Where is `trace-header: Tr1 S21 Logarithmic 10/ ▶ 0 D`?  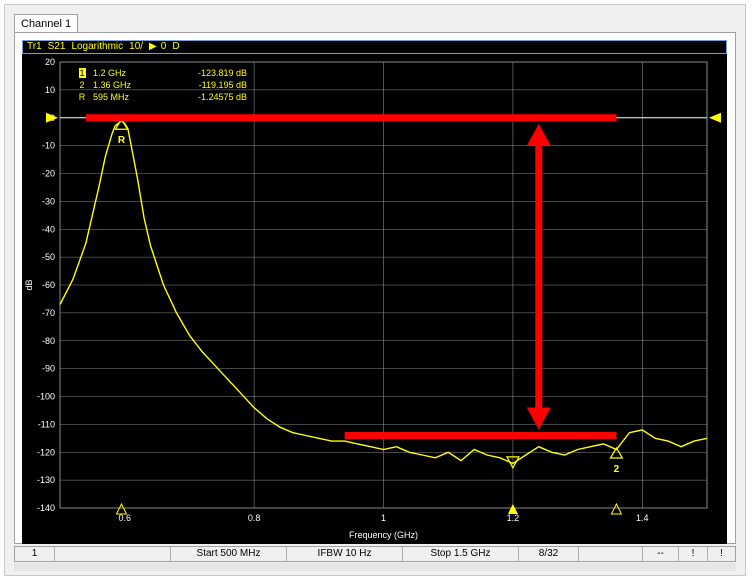 trace-header: Tr1 S21 Logarithmic 10/ ▶ 0 D is located at coordinates (374, 47).